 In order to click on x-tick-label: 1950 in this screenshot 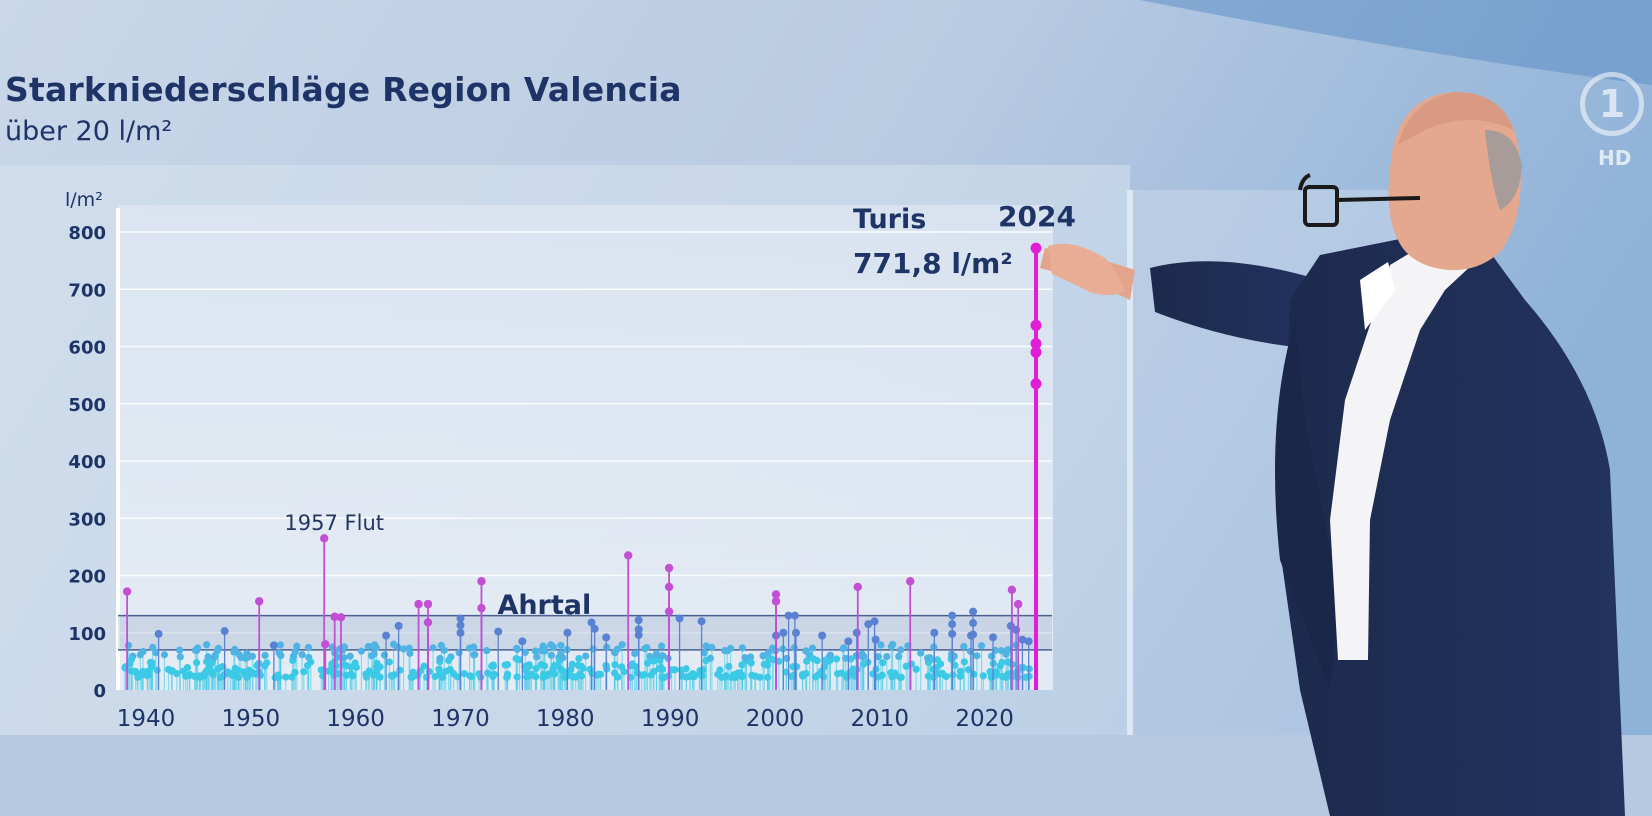, I will do `click(251, 719)`.